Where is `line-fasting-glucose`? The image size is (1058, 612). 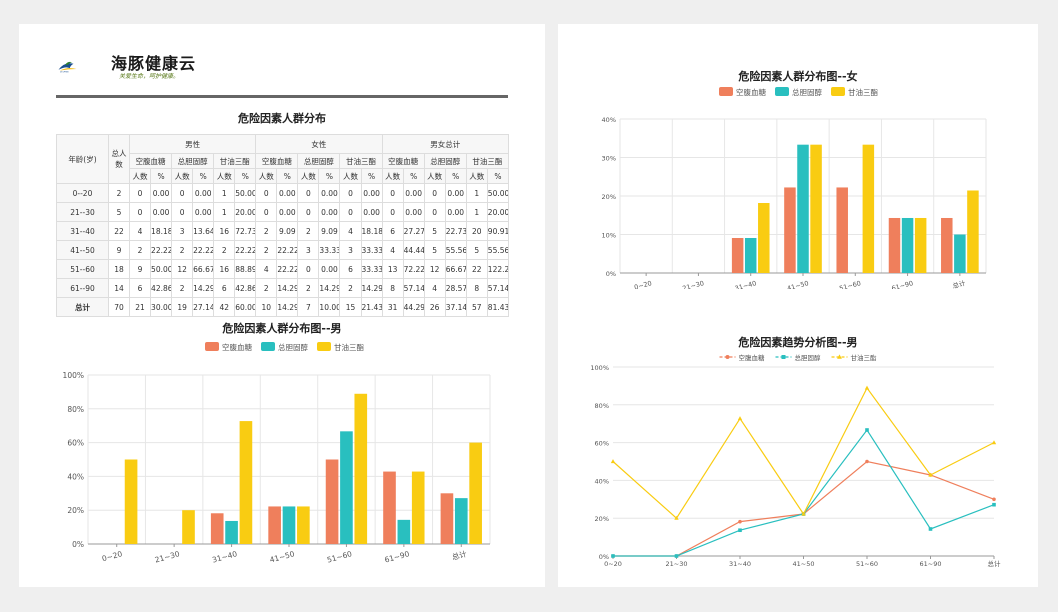
line-fasting-glucose is located at coordinates (804, 508).